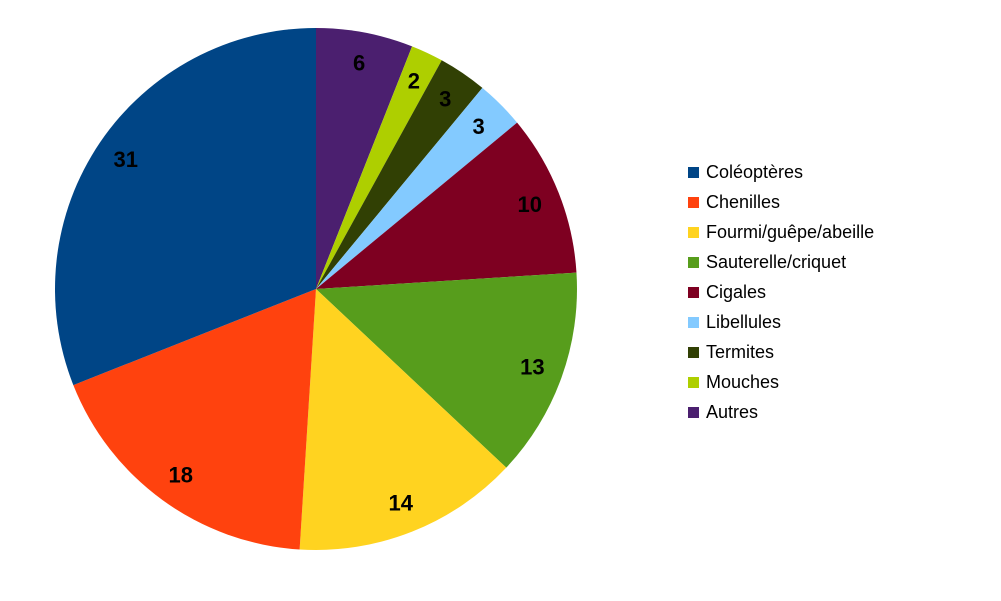  I want to click on legend-item-mouches: Mouches, so click(781, 382).